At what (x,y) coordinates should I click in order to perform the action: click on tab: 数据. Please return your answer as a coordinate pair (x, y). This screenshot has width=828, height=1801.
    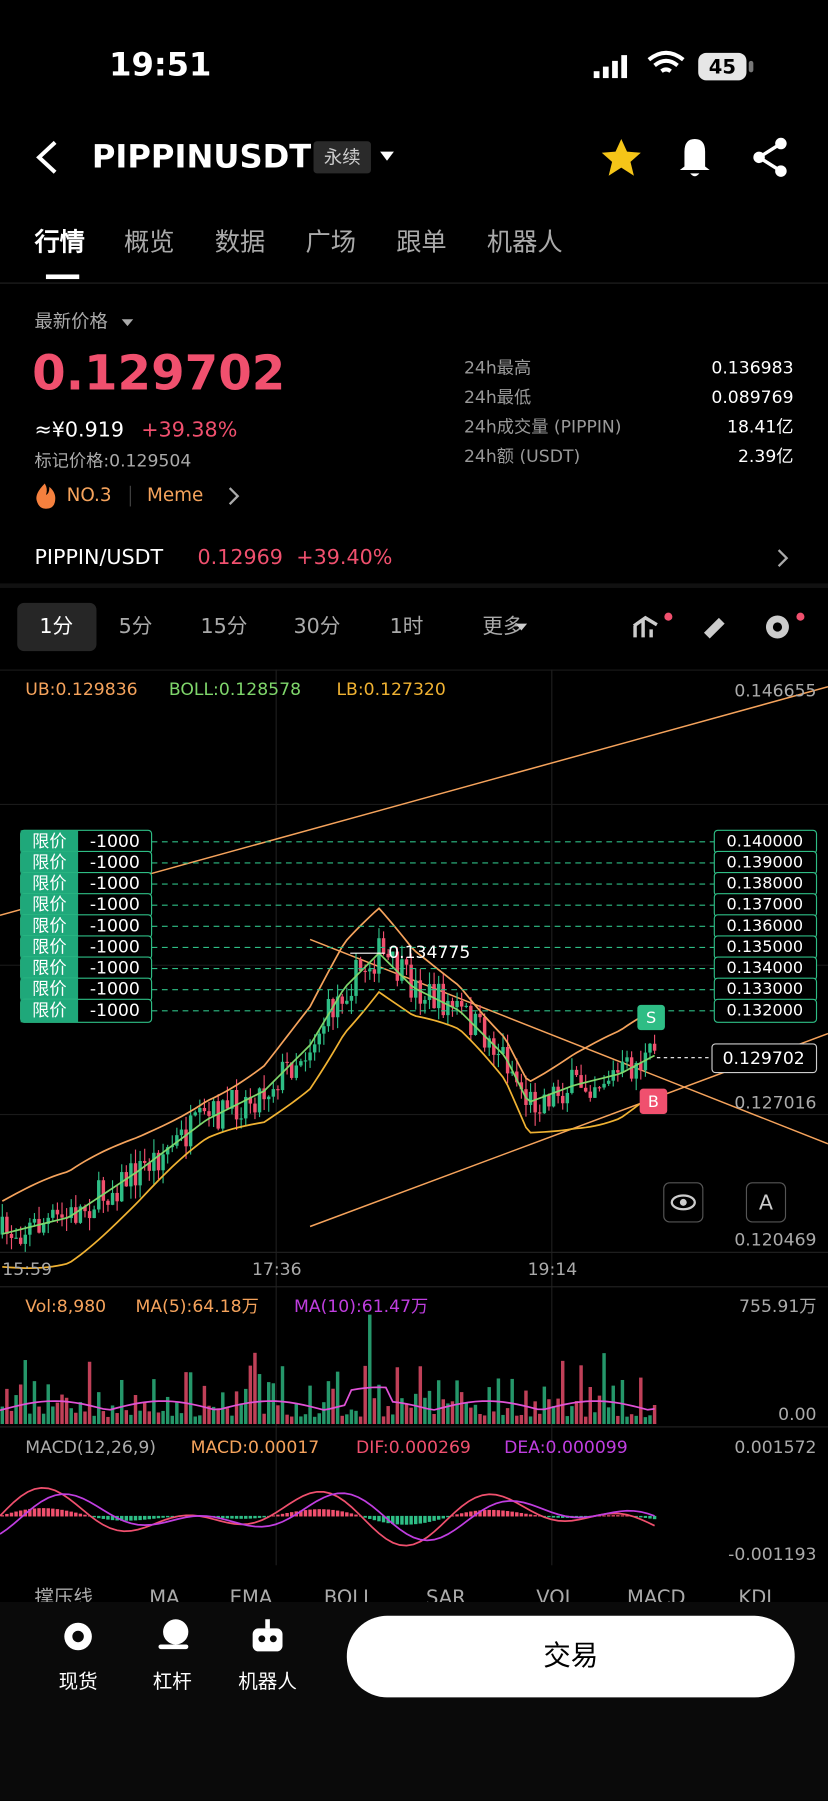
    Looking at the image, I should click on (240, 241).